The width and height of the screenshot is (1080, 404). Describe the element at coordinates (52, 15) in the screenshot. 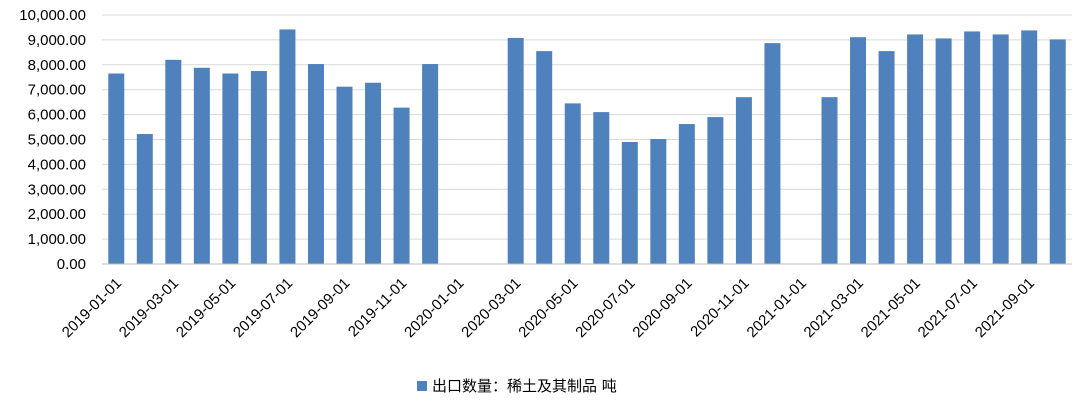

I see `y-tick-label: 10,000.00` at that location.